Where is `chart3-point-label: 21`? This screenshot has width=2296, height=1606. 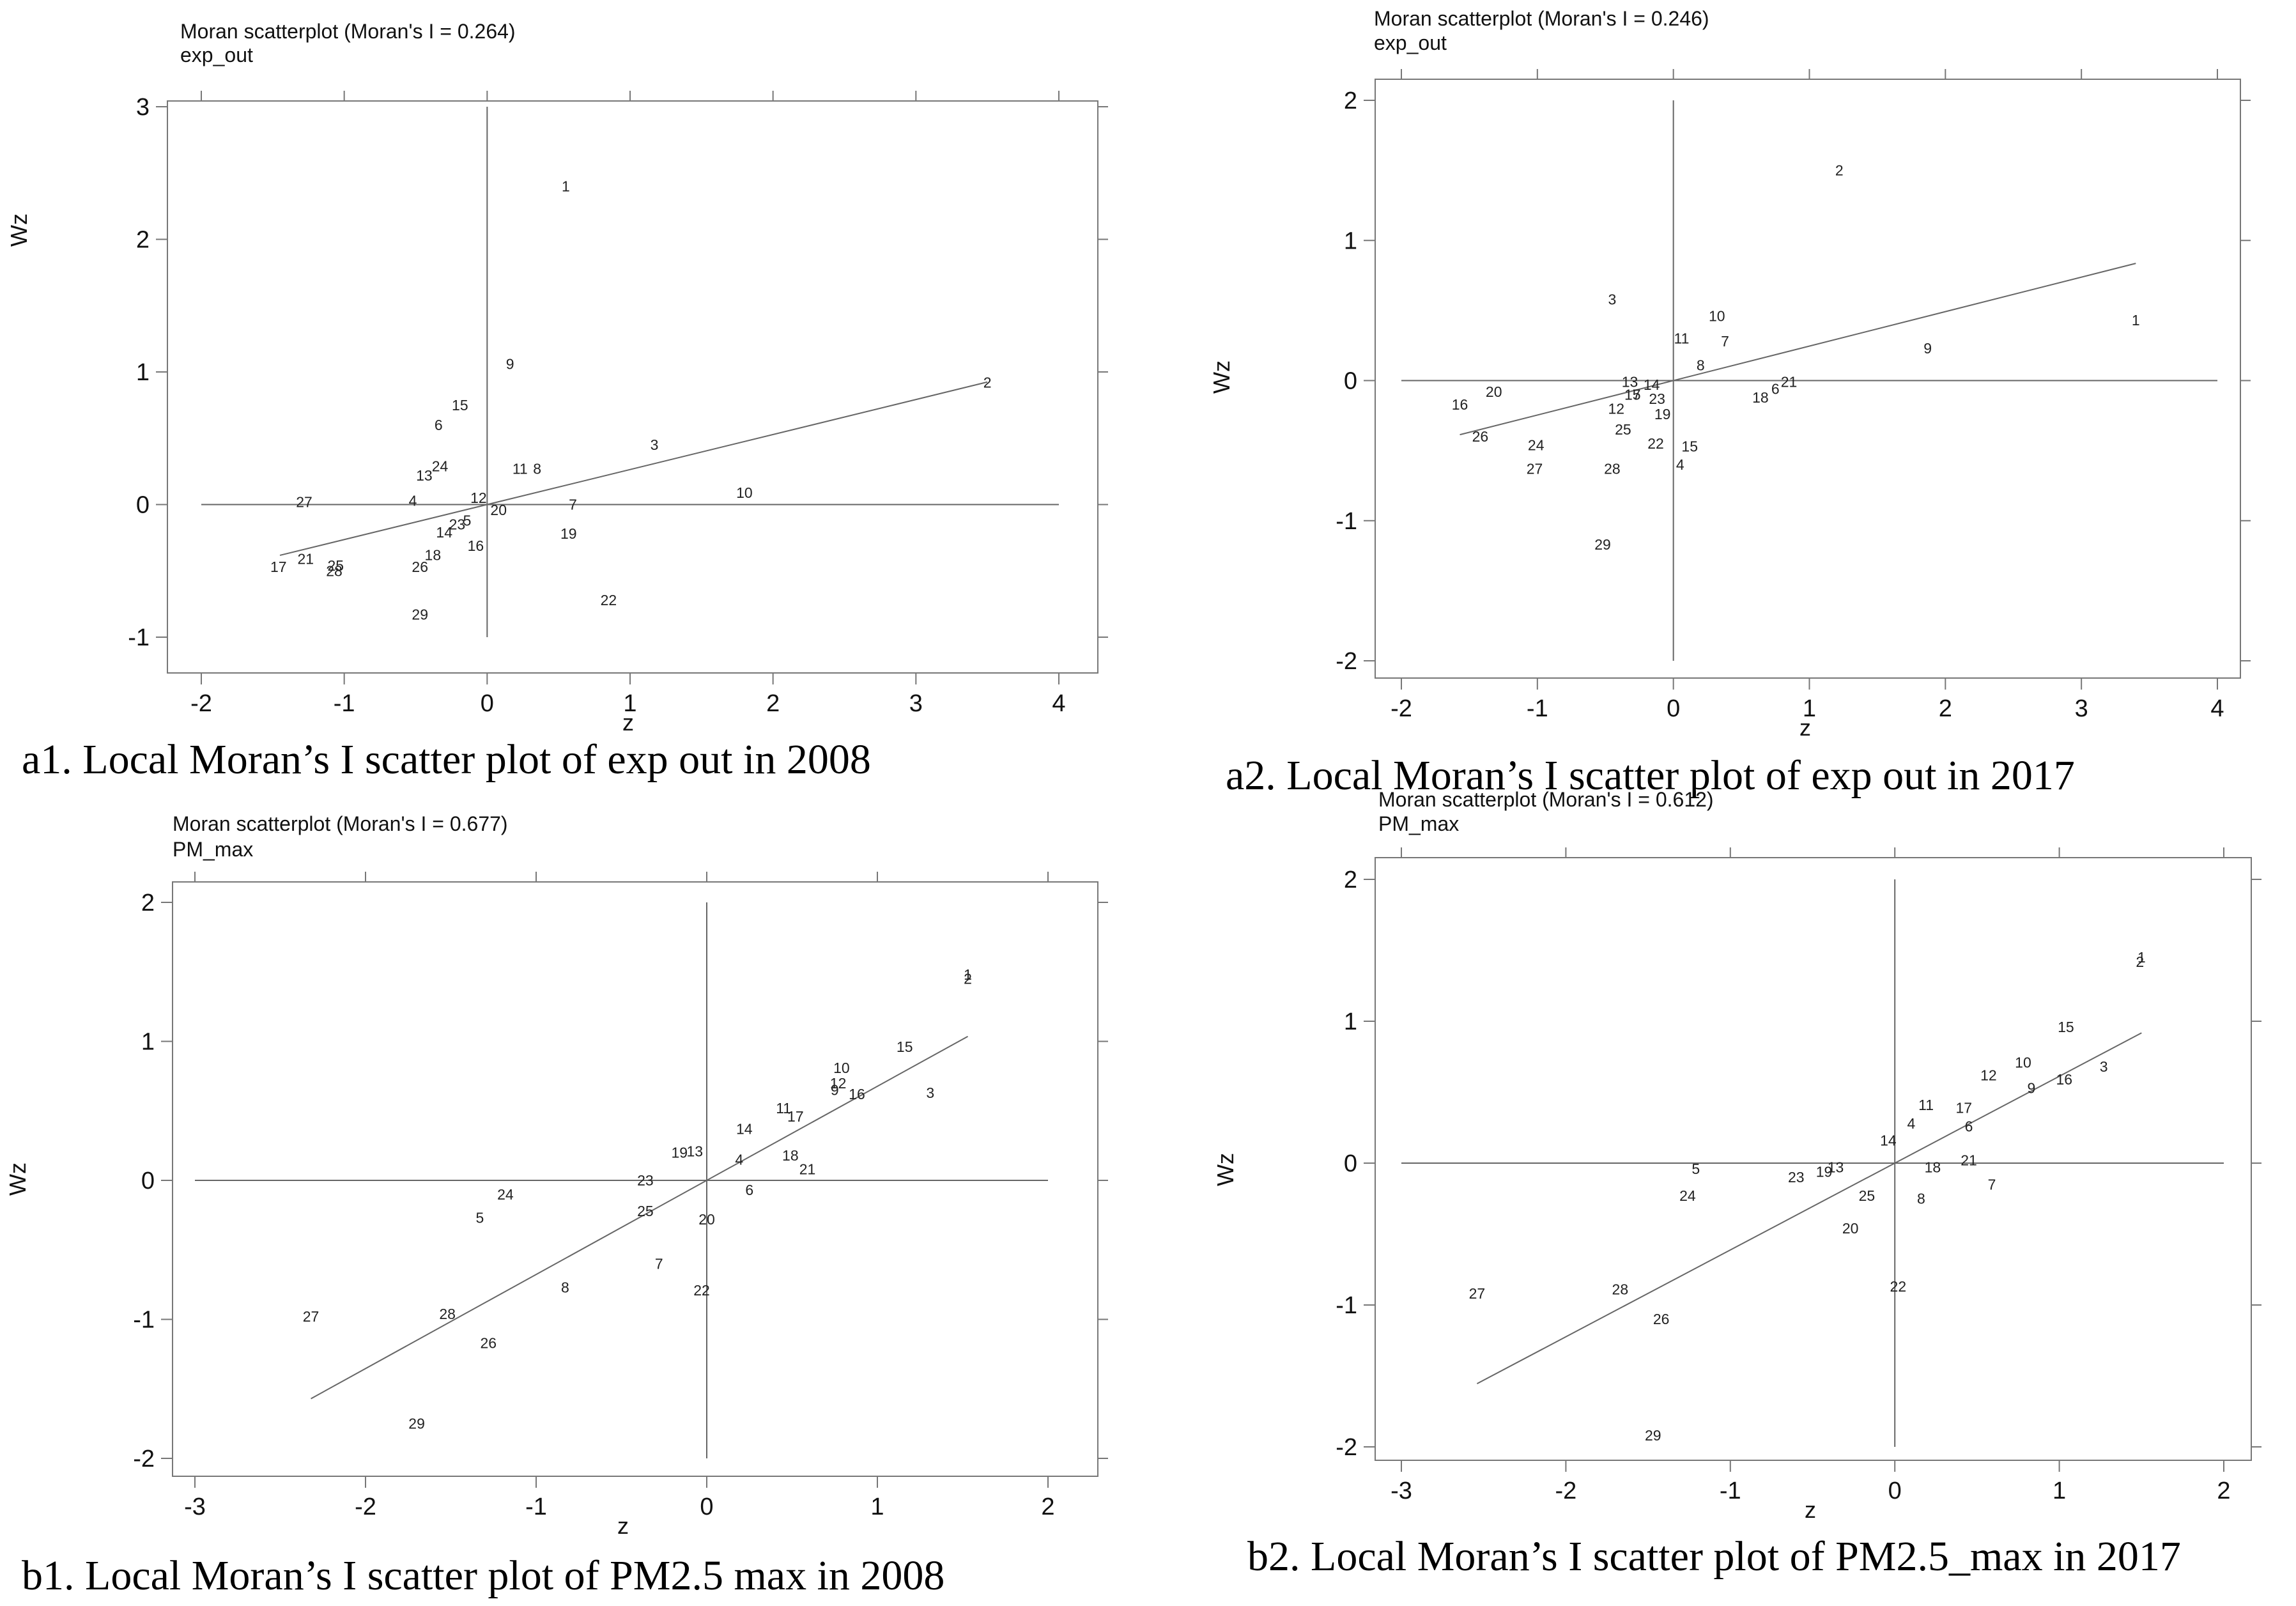
chart3-point-label: 21 is located at coordinates (807, 1169).